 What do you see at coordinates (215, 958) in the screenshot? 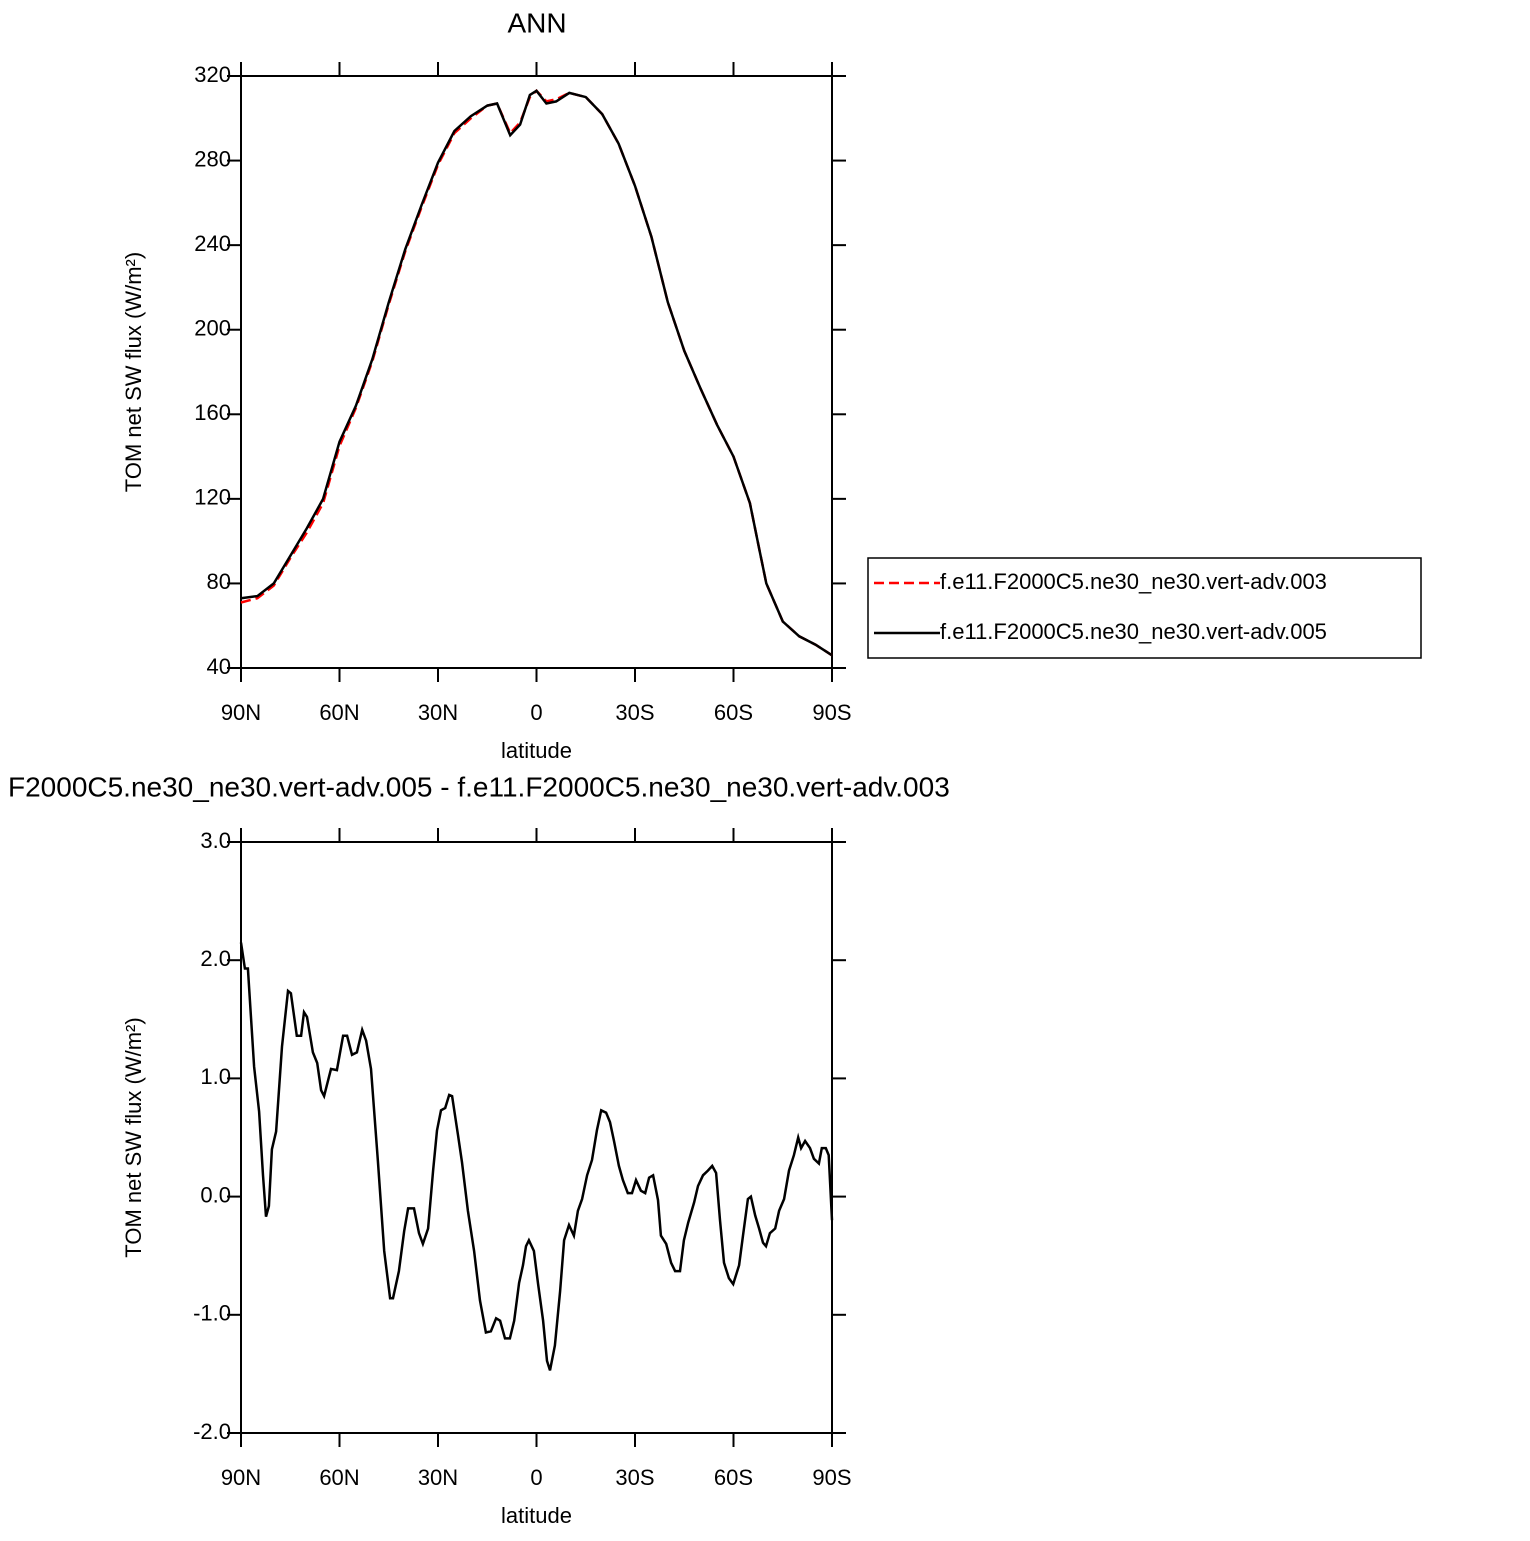
I see `y-tick-label: 2.0` at bounding box center [215, 958].